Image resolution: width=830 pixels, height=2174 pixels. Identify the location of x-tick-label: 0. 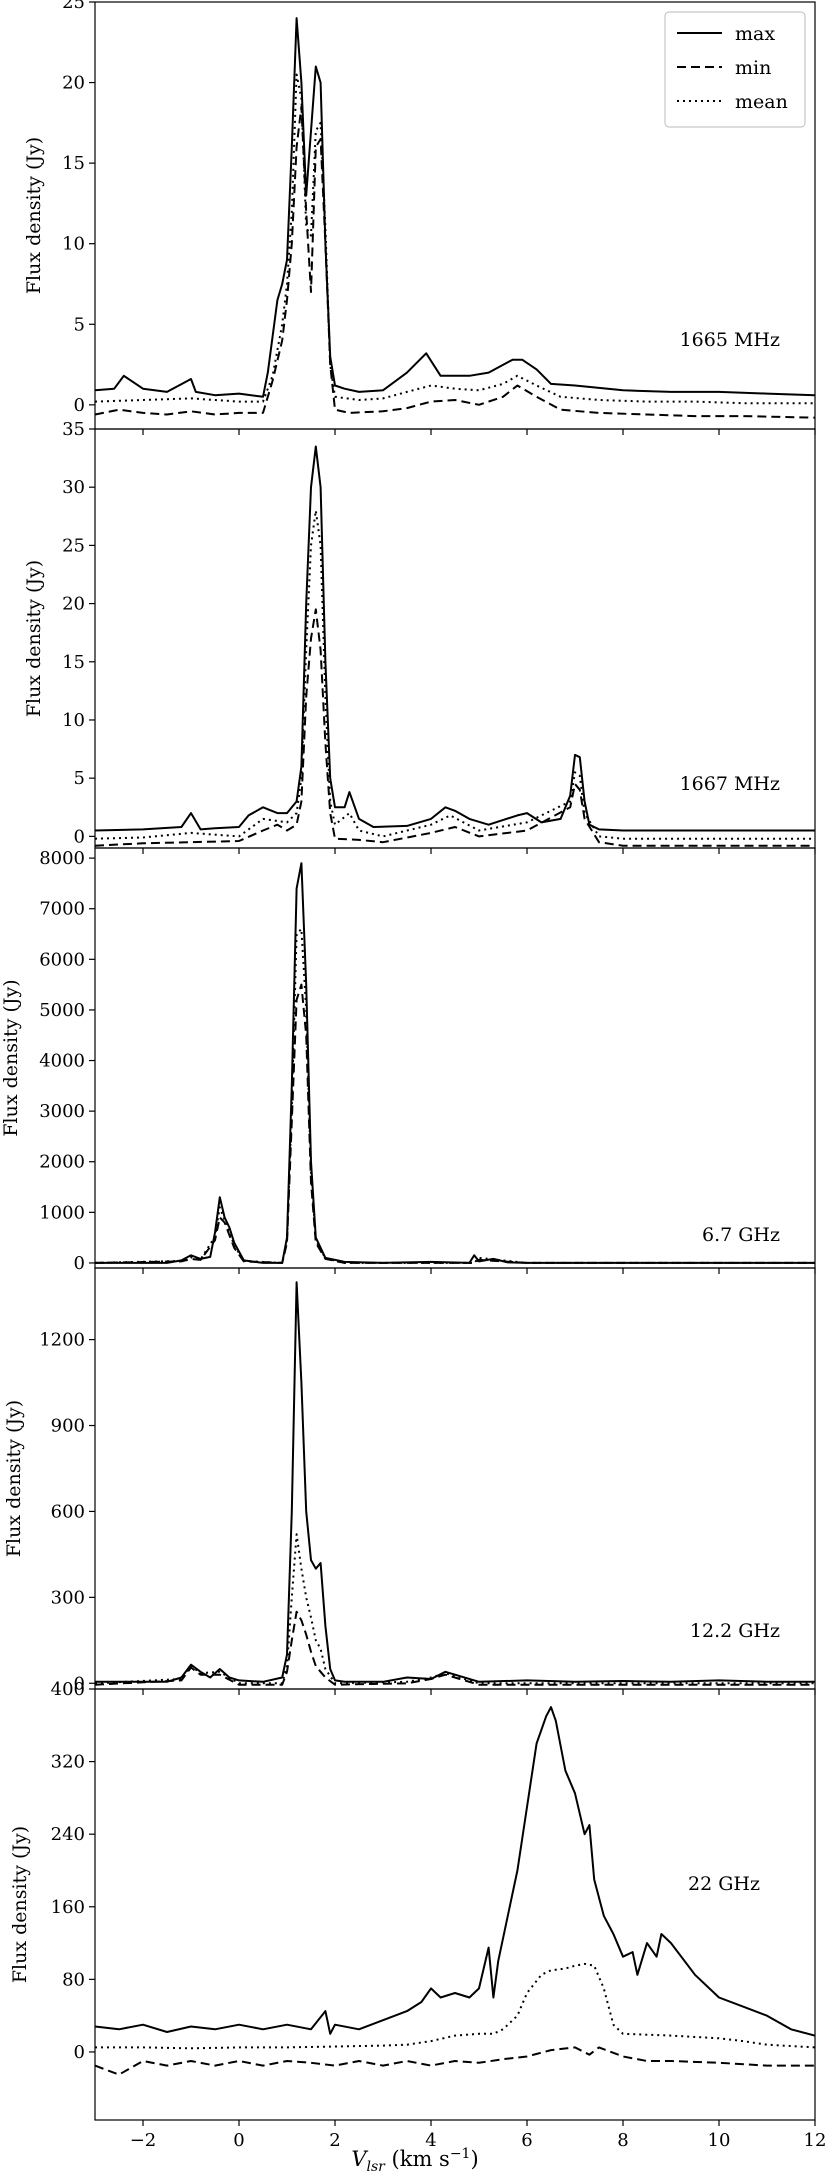
(238, 2140).